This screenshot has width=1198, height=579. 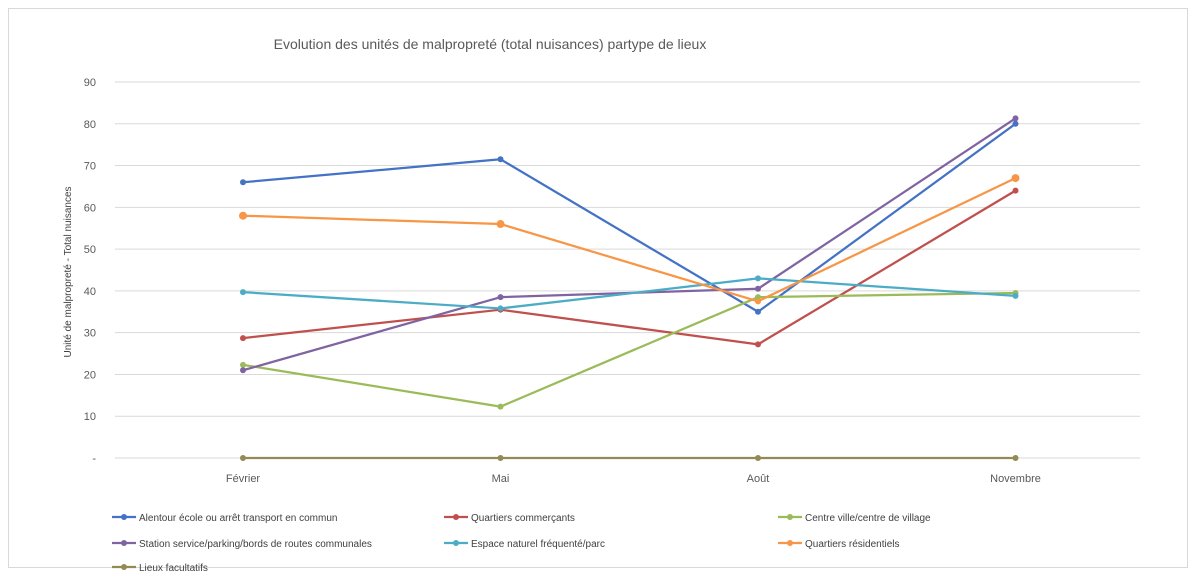 I want to click on legend-label: Quartiers résidentiels, so click(x=852, y=544).